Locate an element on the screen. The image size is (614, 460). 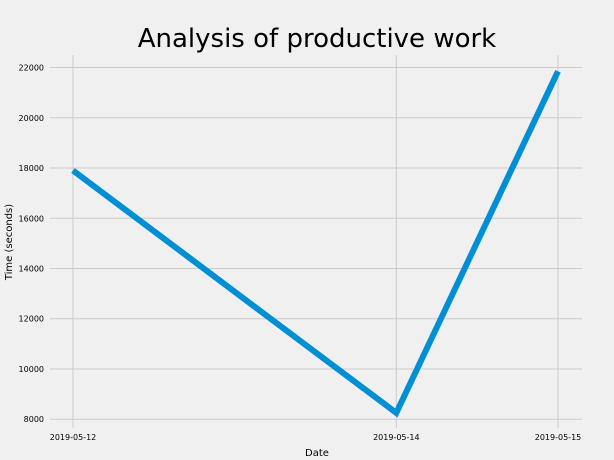
y-axis-label: Time (seconds) is located at coordinates (9, 242).